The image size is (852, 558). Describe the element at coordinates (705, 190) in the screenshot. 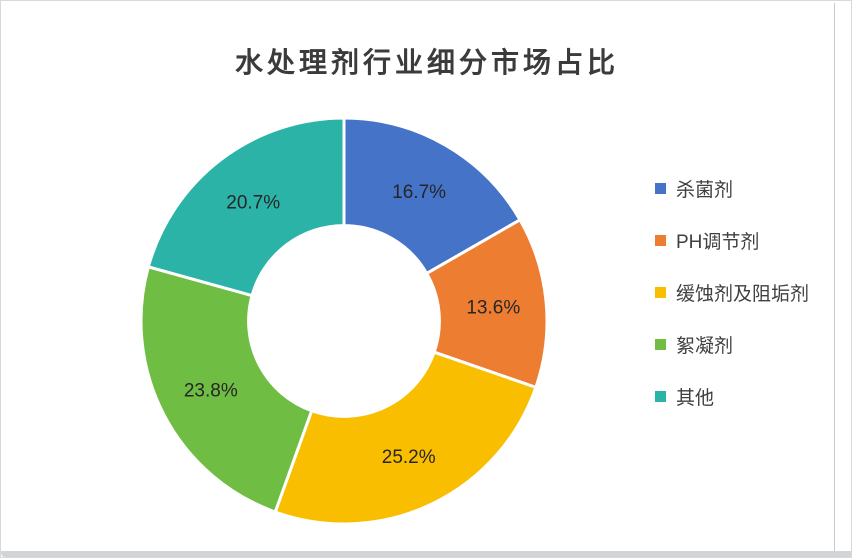

I see `legend-label: 杀菌剂` at that location.